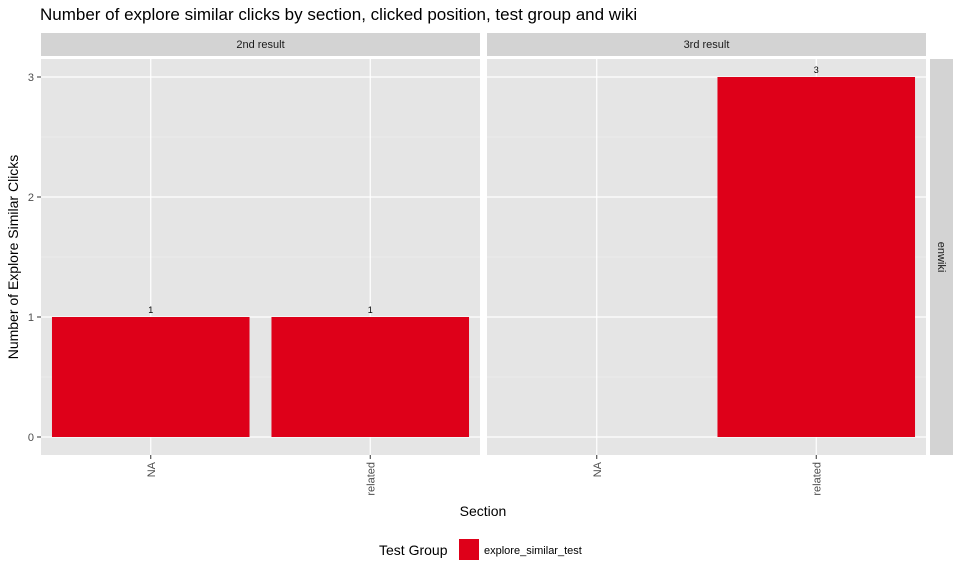 Image resolution: width=960 pixels, height=576 pixels. I want to click on bar-value-label: 3, so click(816, 70).